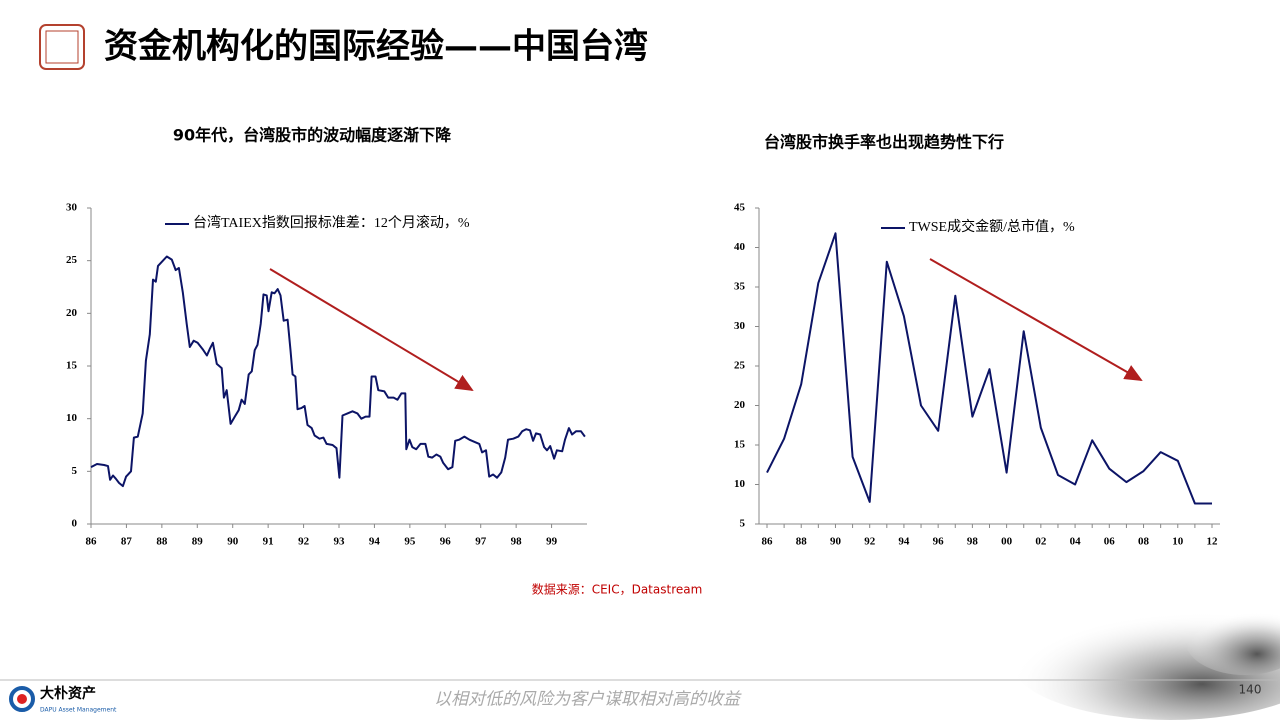  Describe the element at coordinates (884, 142) in the screenshot. I see `chart-title: 台湾股市换手率也出现趋势性下行` at that location.